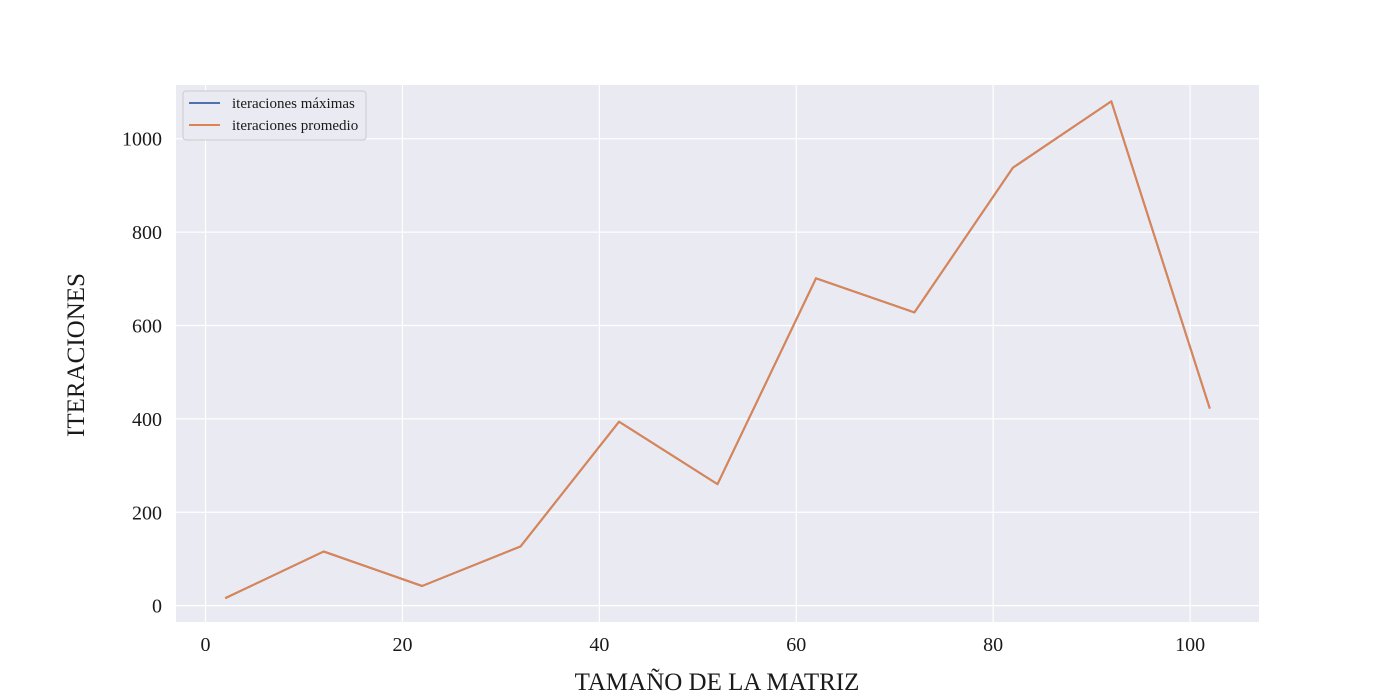 The width and height of the screenshot is (1400, 700). I want to click on x-tick-labels: 0 20 40 60 80 100, so click(703, 645).